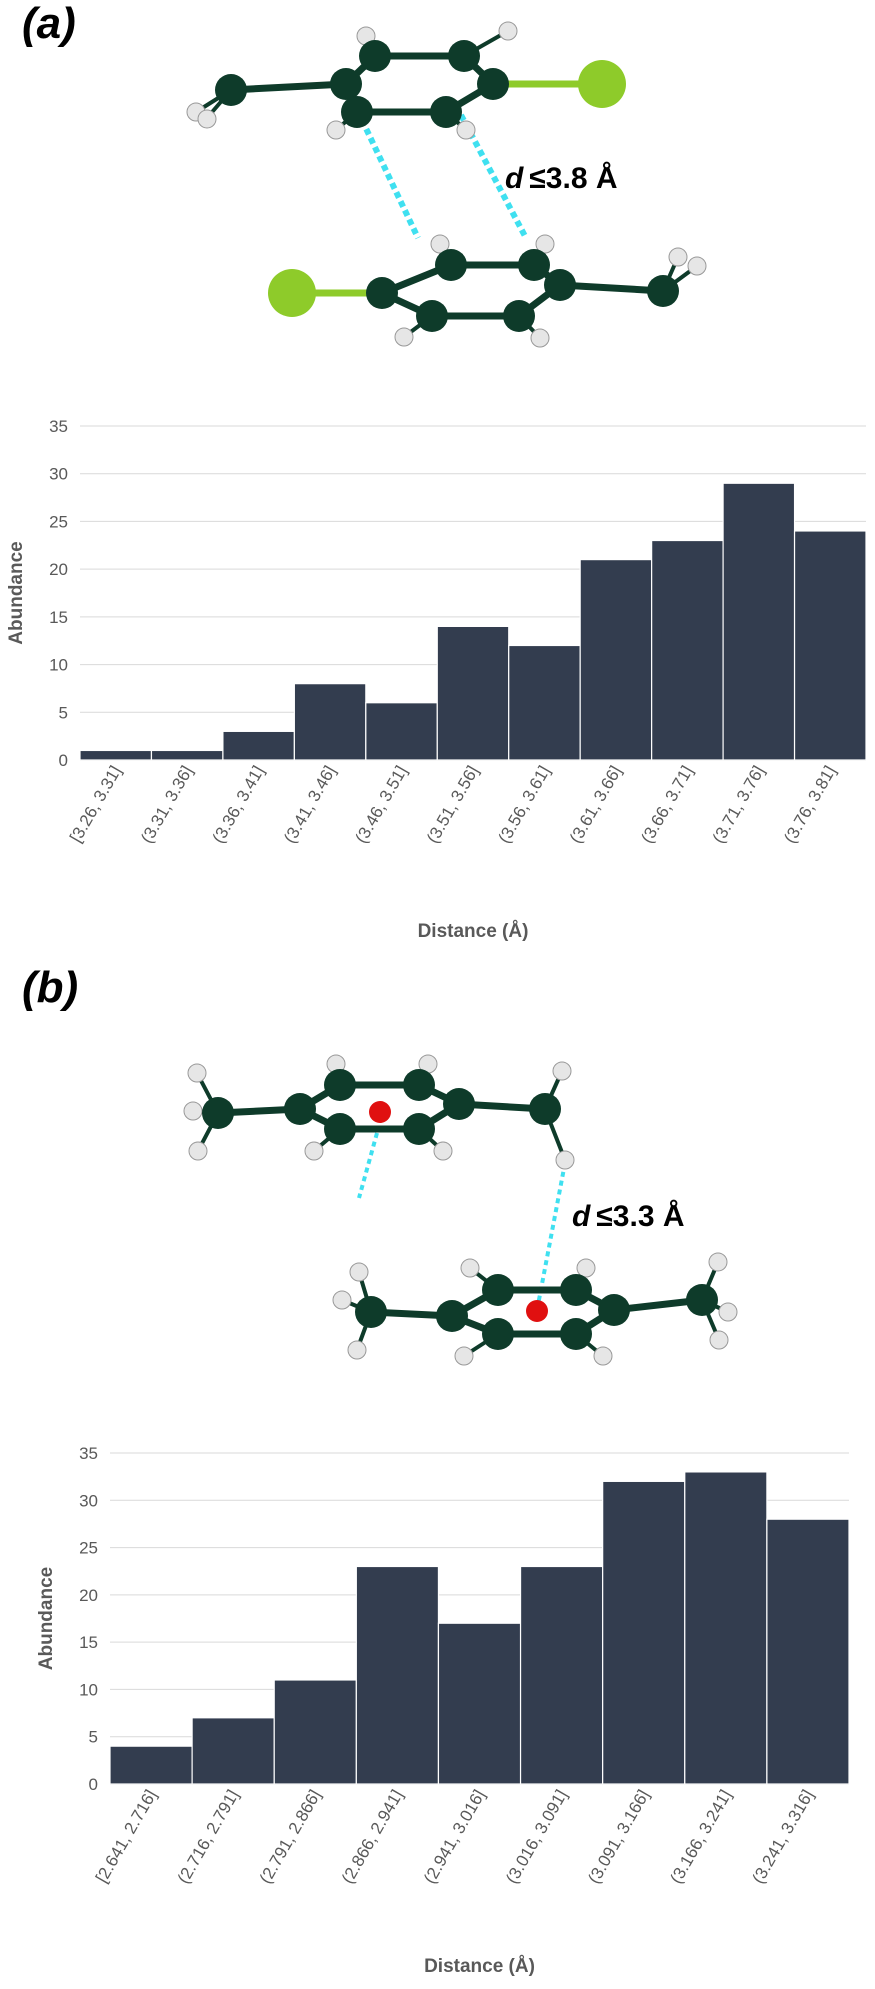  Describe the element at coordinates (309, 805) in the screenshot. I see `x-tick-label: (3.41, 3.46]` at that location.